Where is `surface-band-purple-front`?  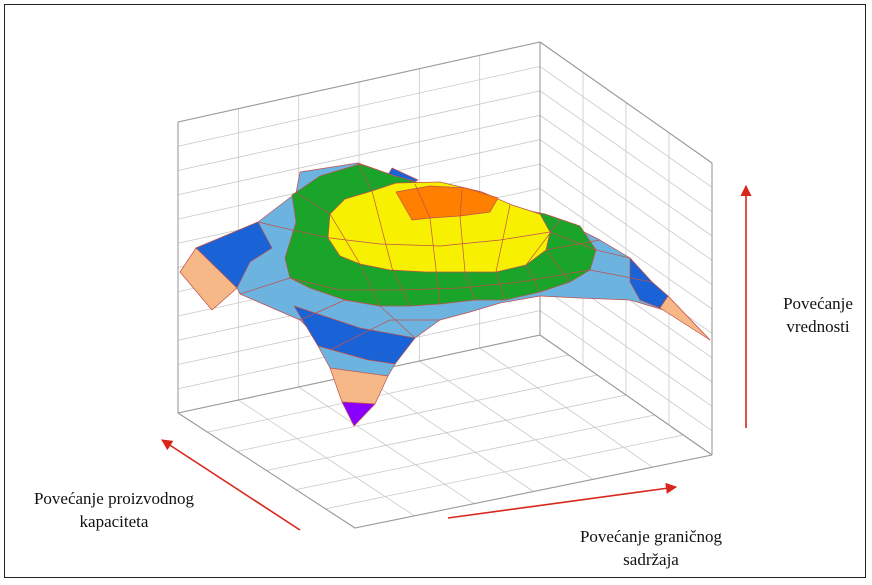 surface-band-purple-front is located at coordinates (358, 414).